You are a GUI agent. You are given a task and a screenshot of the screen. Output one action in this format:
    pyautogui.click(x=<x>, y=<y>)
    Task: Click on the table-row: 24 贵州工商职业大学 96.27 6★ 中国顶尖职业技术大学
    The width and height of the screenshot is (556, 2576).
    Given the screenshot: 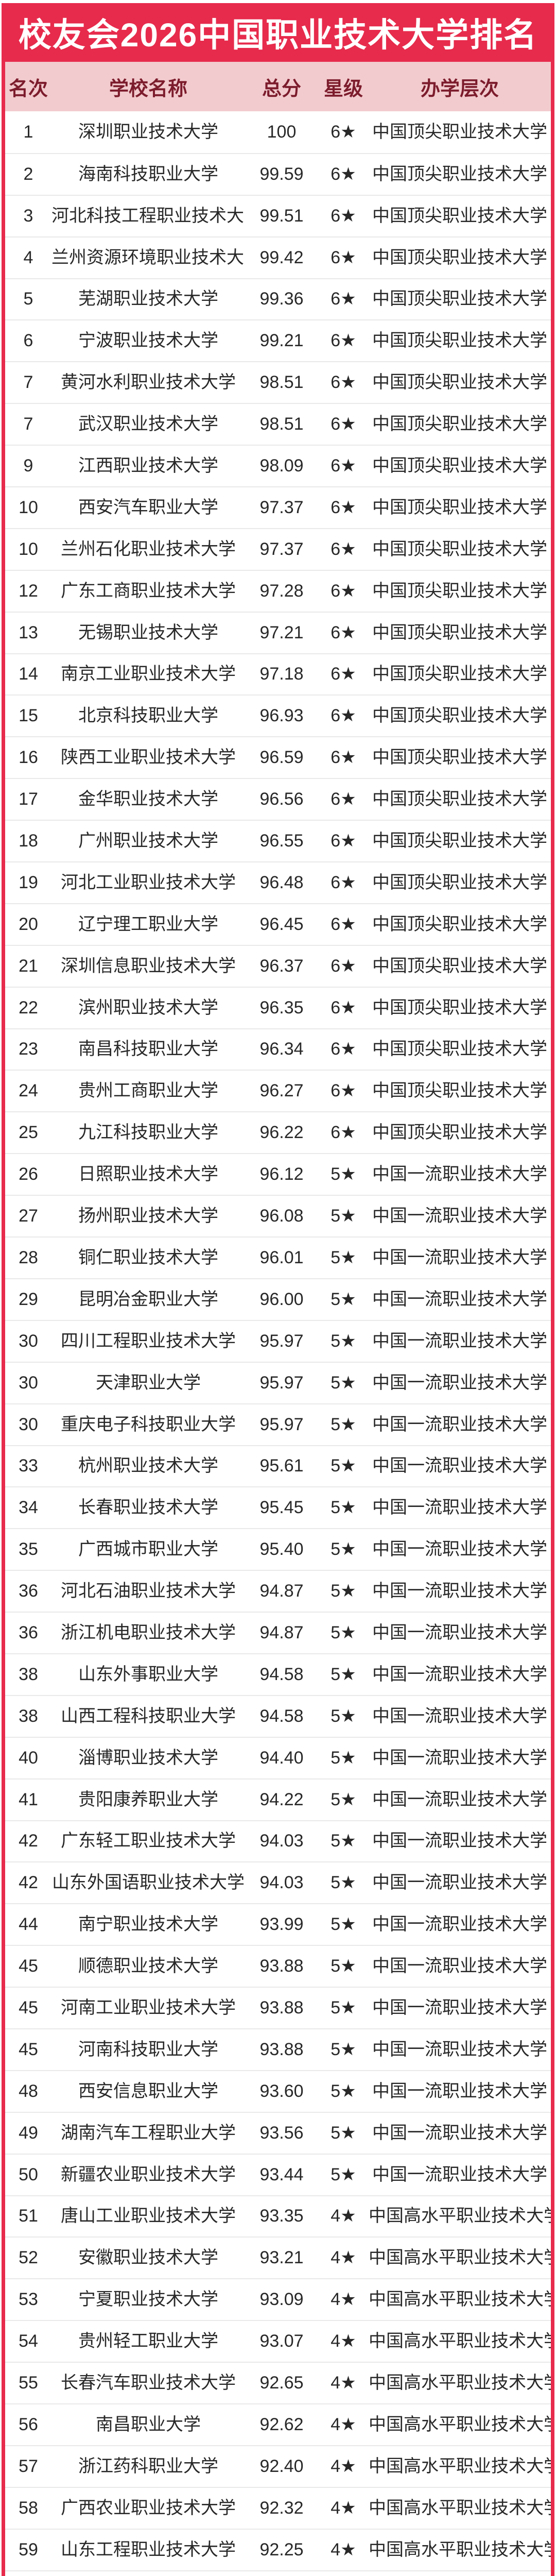 What is the action you would take?
    pyautogui.click(x=278, y=1090)
    